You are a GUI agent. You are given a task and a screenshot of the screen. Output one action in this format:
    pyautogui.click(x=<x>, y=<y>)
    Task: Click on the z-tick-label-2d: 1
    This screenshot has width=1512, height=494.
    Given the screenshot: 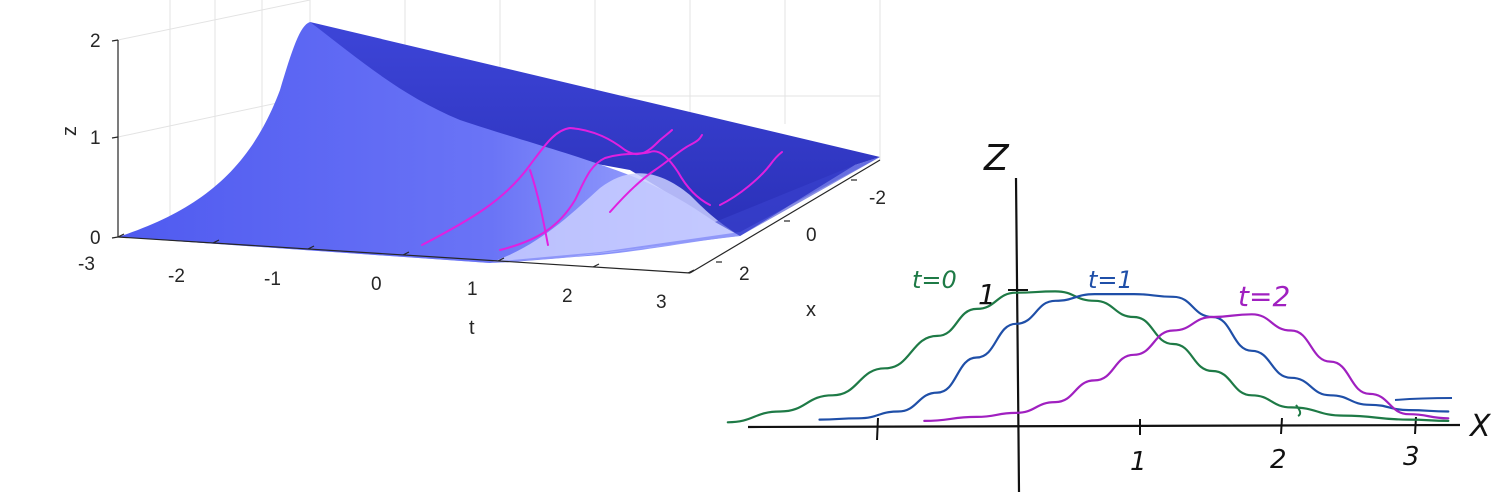 What is the action you would take?
    pyautogui.click(x=987, y=294)
    